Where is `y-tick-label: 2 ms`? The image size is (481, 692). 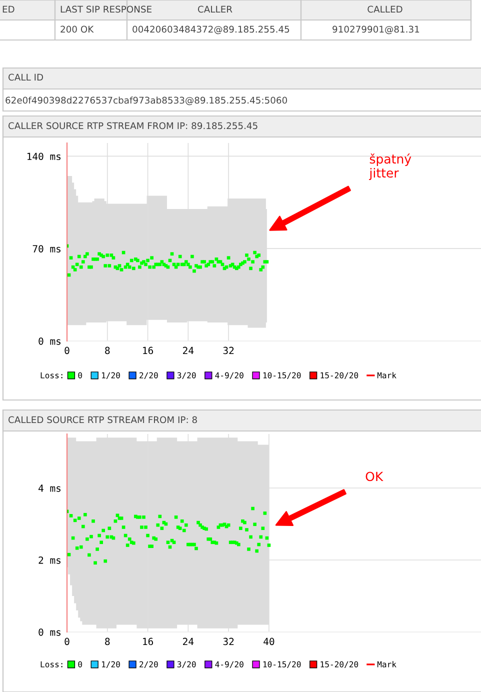
y-tick-label: 2 ms is located at coordinates (49, 560).